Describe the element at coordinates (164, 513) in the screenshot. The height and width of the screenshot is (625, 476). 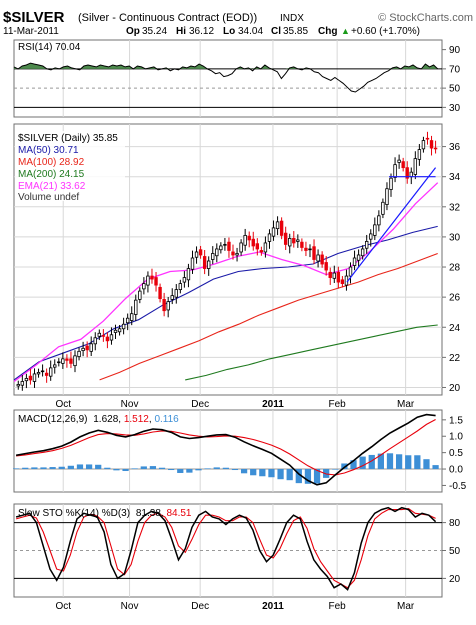
I see `stochastic-legend-sep: ,` at that location.